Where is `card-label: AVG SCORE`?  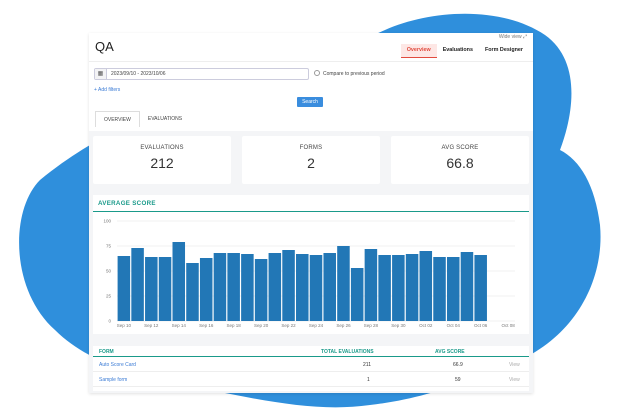
card-label: AVG SCORE is located at coordinates (460, 148).